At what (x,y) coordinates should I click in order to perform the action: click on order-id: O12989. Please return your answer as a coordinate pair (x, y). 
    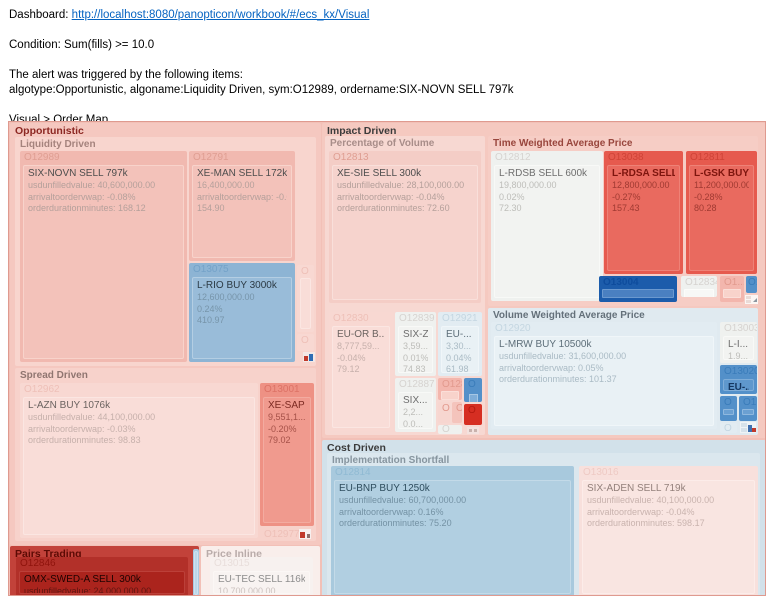
    Looking at the image, I should click on (42, 157).